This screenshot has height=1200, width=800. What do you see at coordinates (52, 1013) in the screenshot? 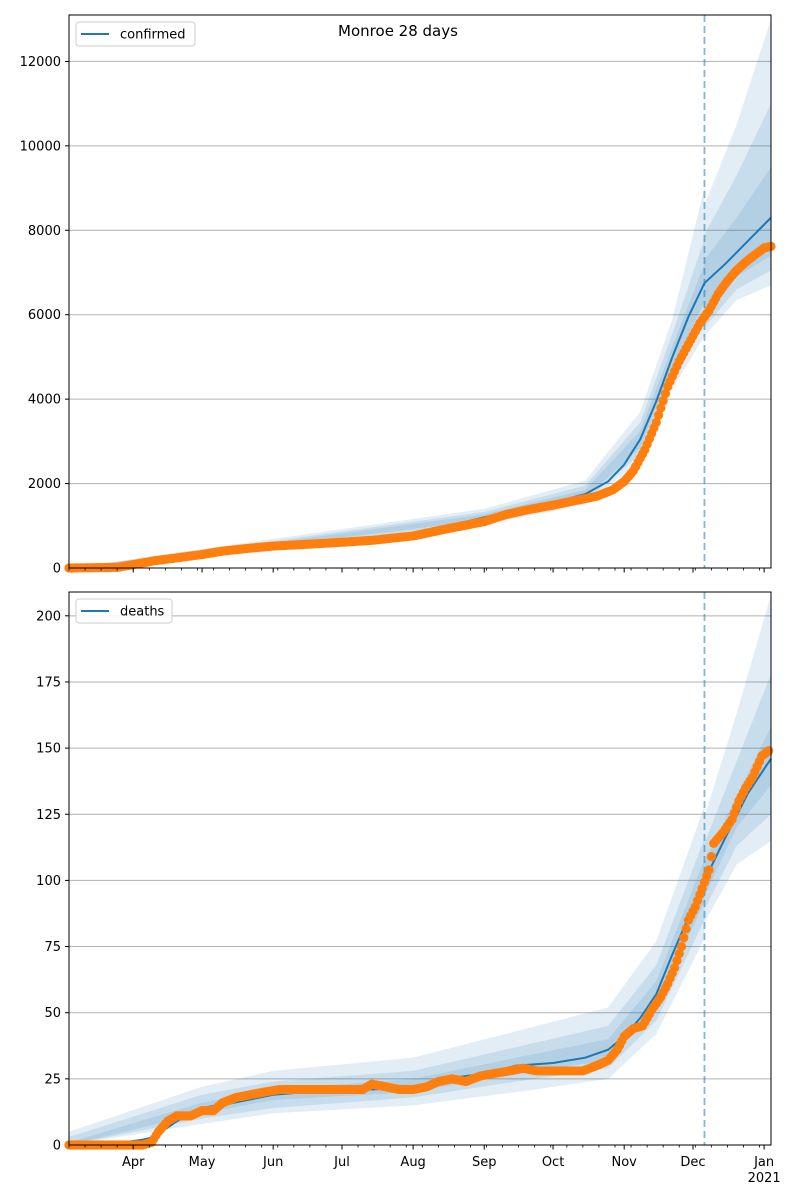
I see `y-tick-label: 50` at bounding box center [52, 1013].